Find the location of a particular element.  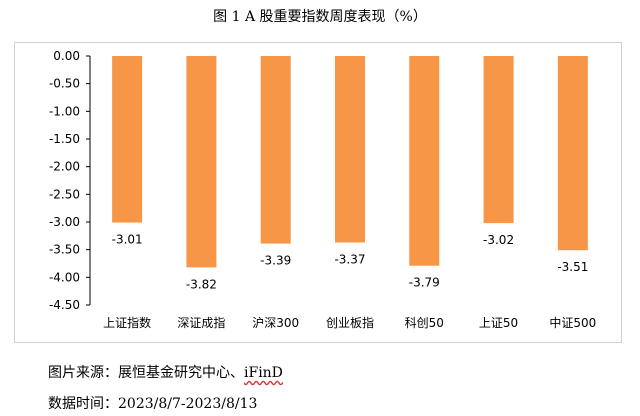

y-tick-label: -3.50 is located at coordinates (64, 250).